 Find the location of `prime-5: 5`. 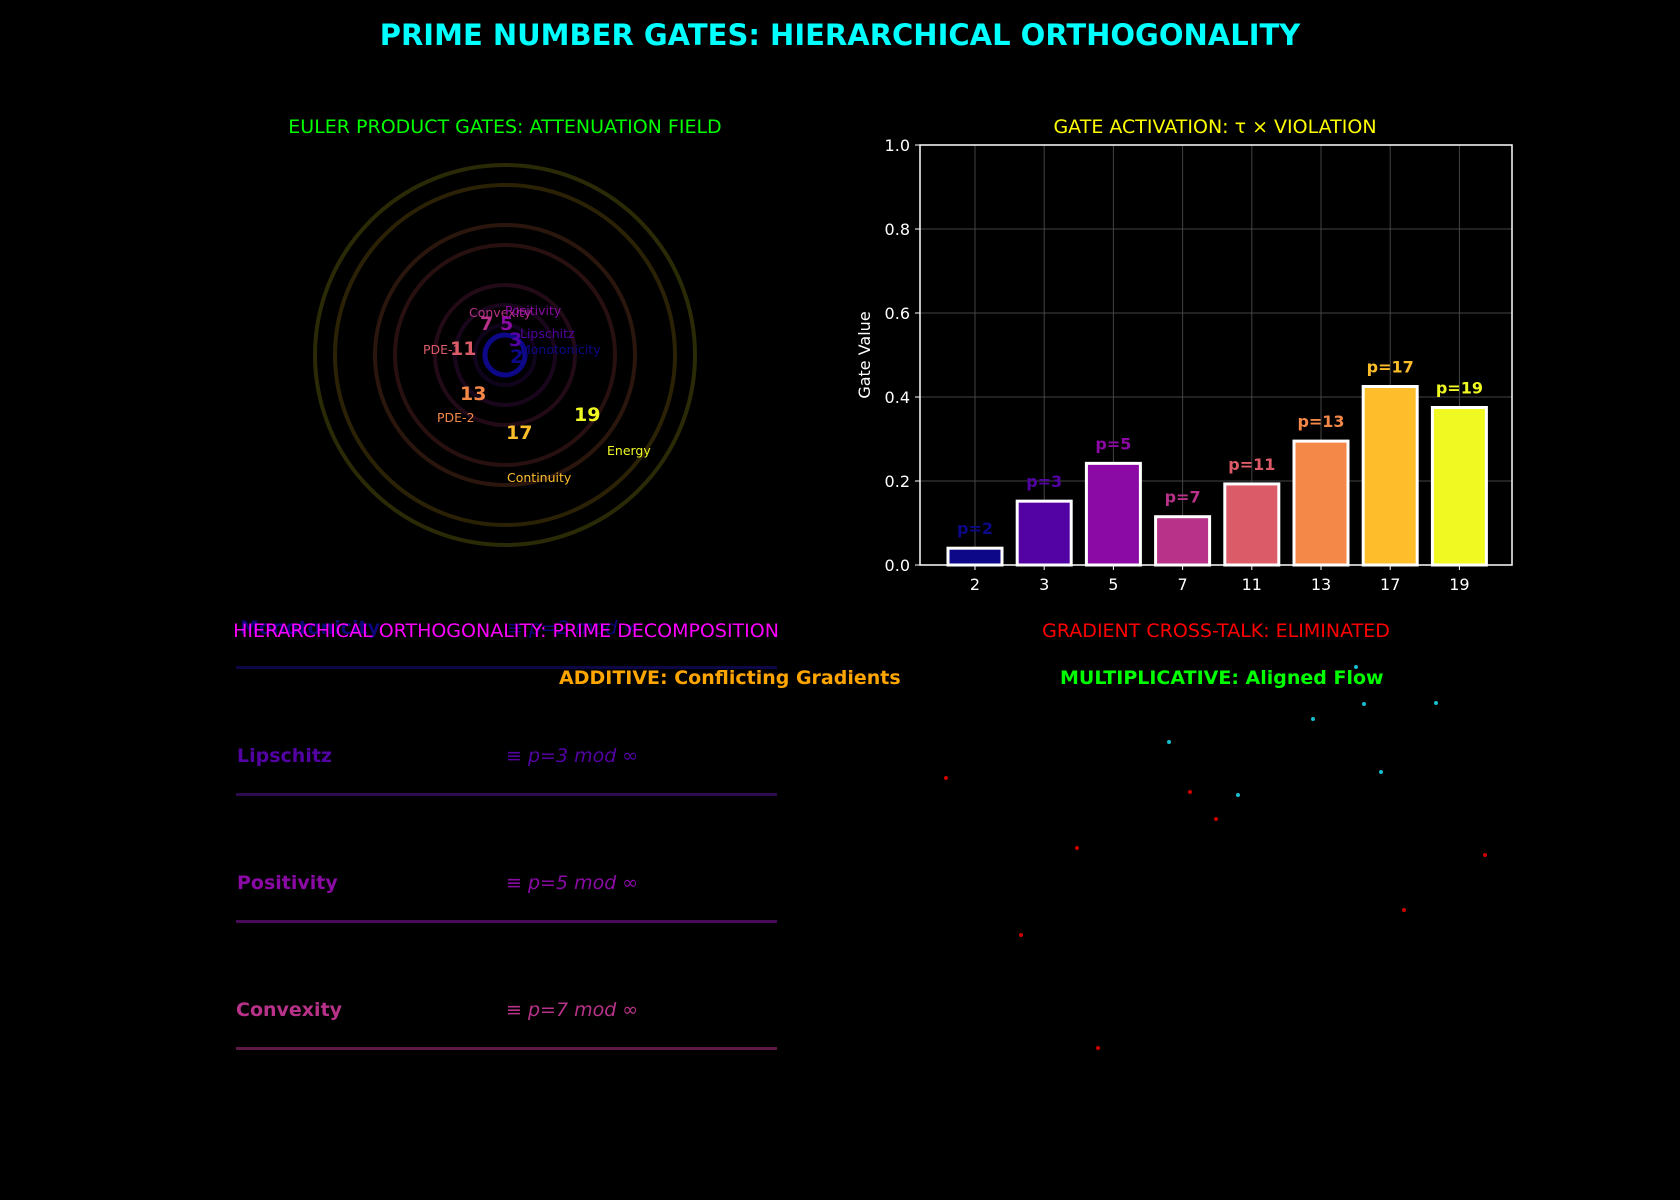

prime-5: 5 is located at coordinates (506, 324).